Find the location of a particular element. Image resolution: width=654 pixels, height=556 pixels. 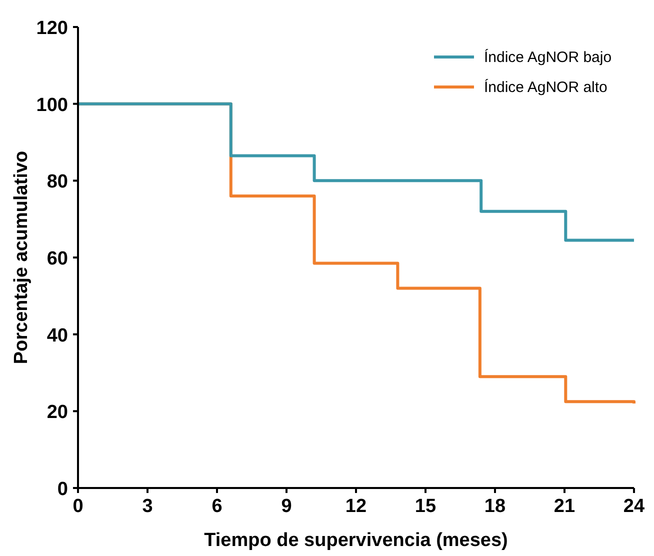

x-tick-label: 18 is located at coordinates (495, 506).